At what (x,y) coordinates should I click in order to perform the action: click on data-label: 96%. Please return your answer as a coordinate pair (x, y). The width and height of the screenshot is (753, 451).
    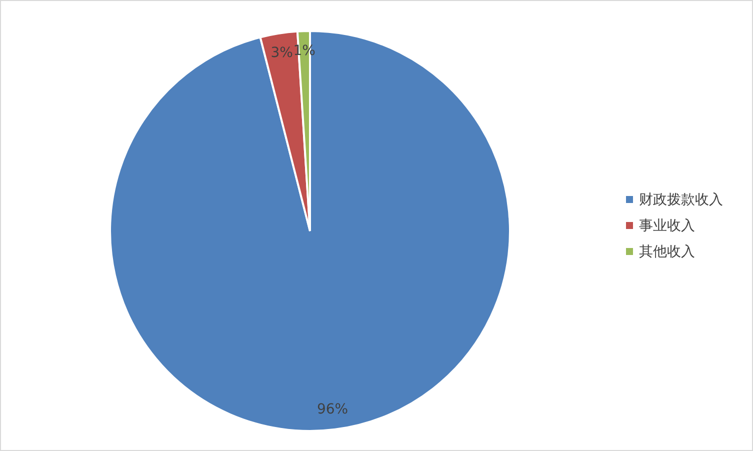
    Looking at the image, I should click on (332, 410).